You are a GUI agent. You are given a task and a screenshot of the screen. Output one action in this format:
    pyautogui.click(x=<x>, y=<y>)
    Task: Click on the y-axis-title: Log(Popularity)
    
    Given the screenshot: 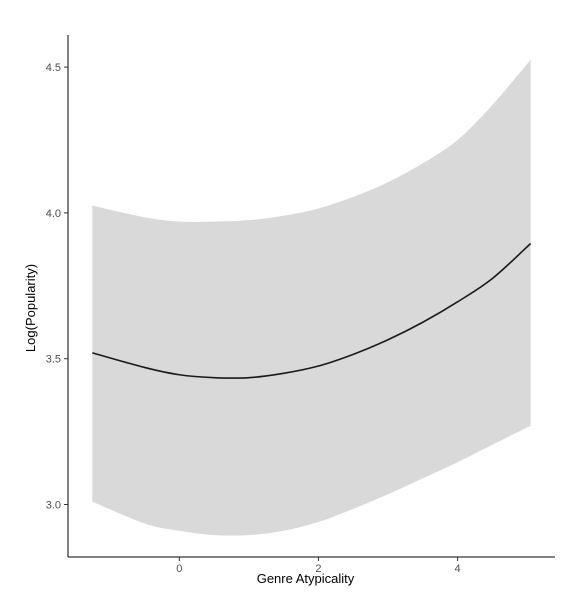 What is the action you would take?
    pyautogui.click(x=30, y=308)
    